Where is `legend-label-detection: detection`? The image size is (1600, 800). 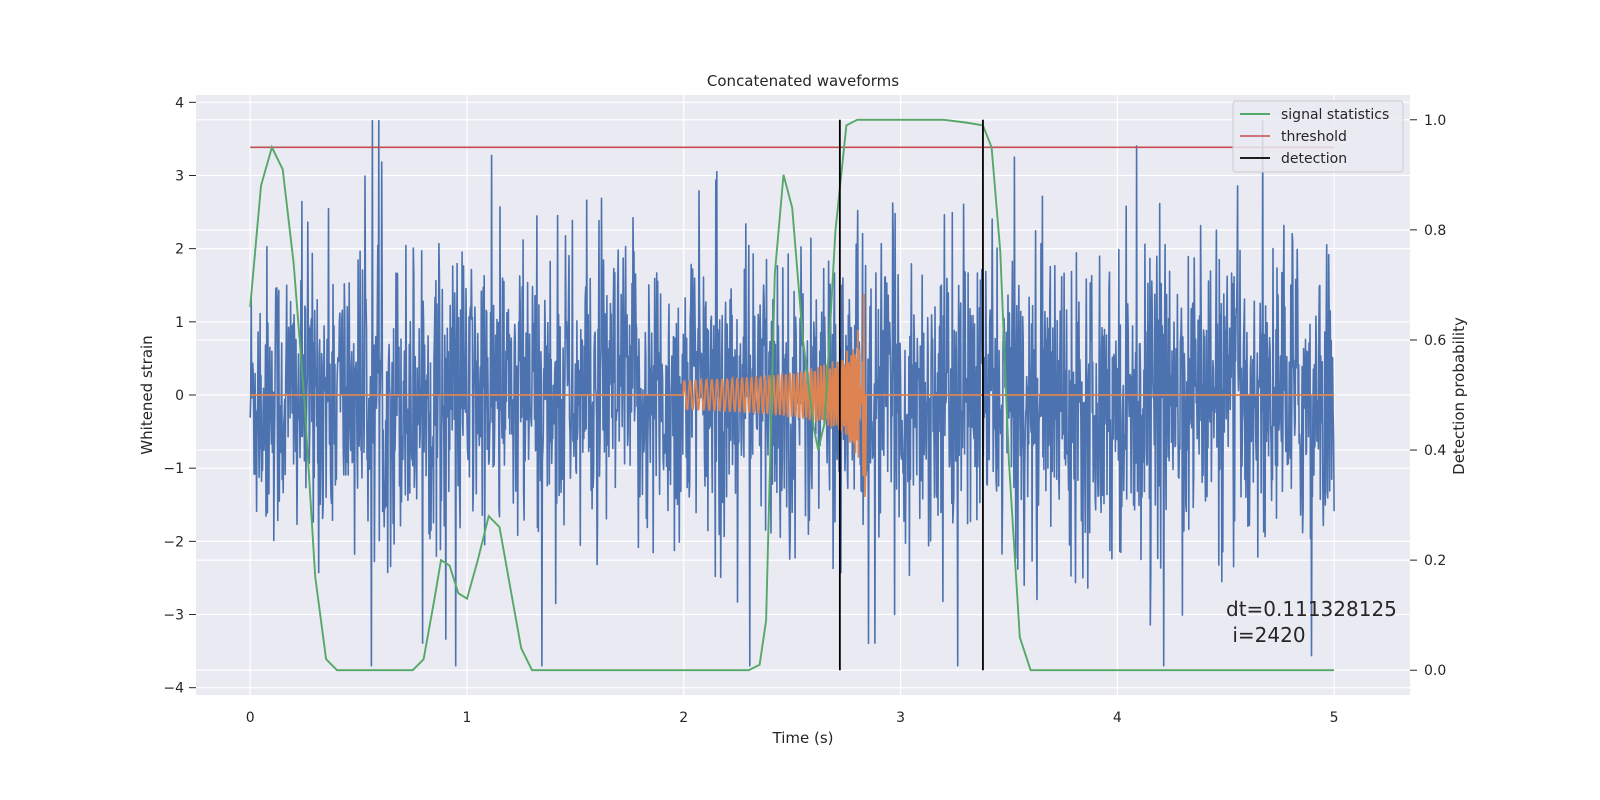 legend-label-detection: detection is located at coordinates (1314, 159).